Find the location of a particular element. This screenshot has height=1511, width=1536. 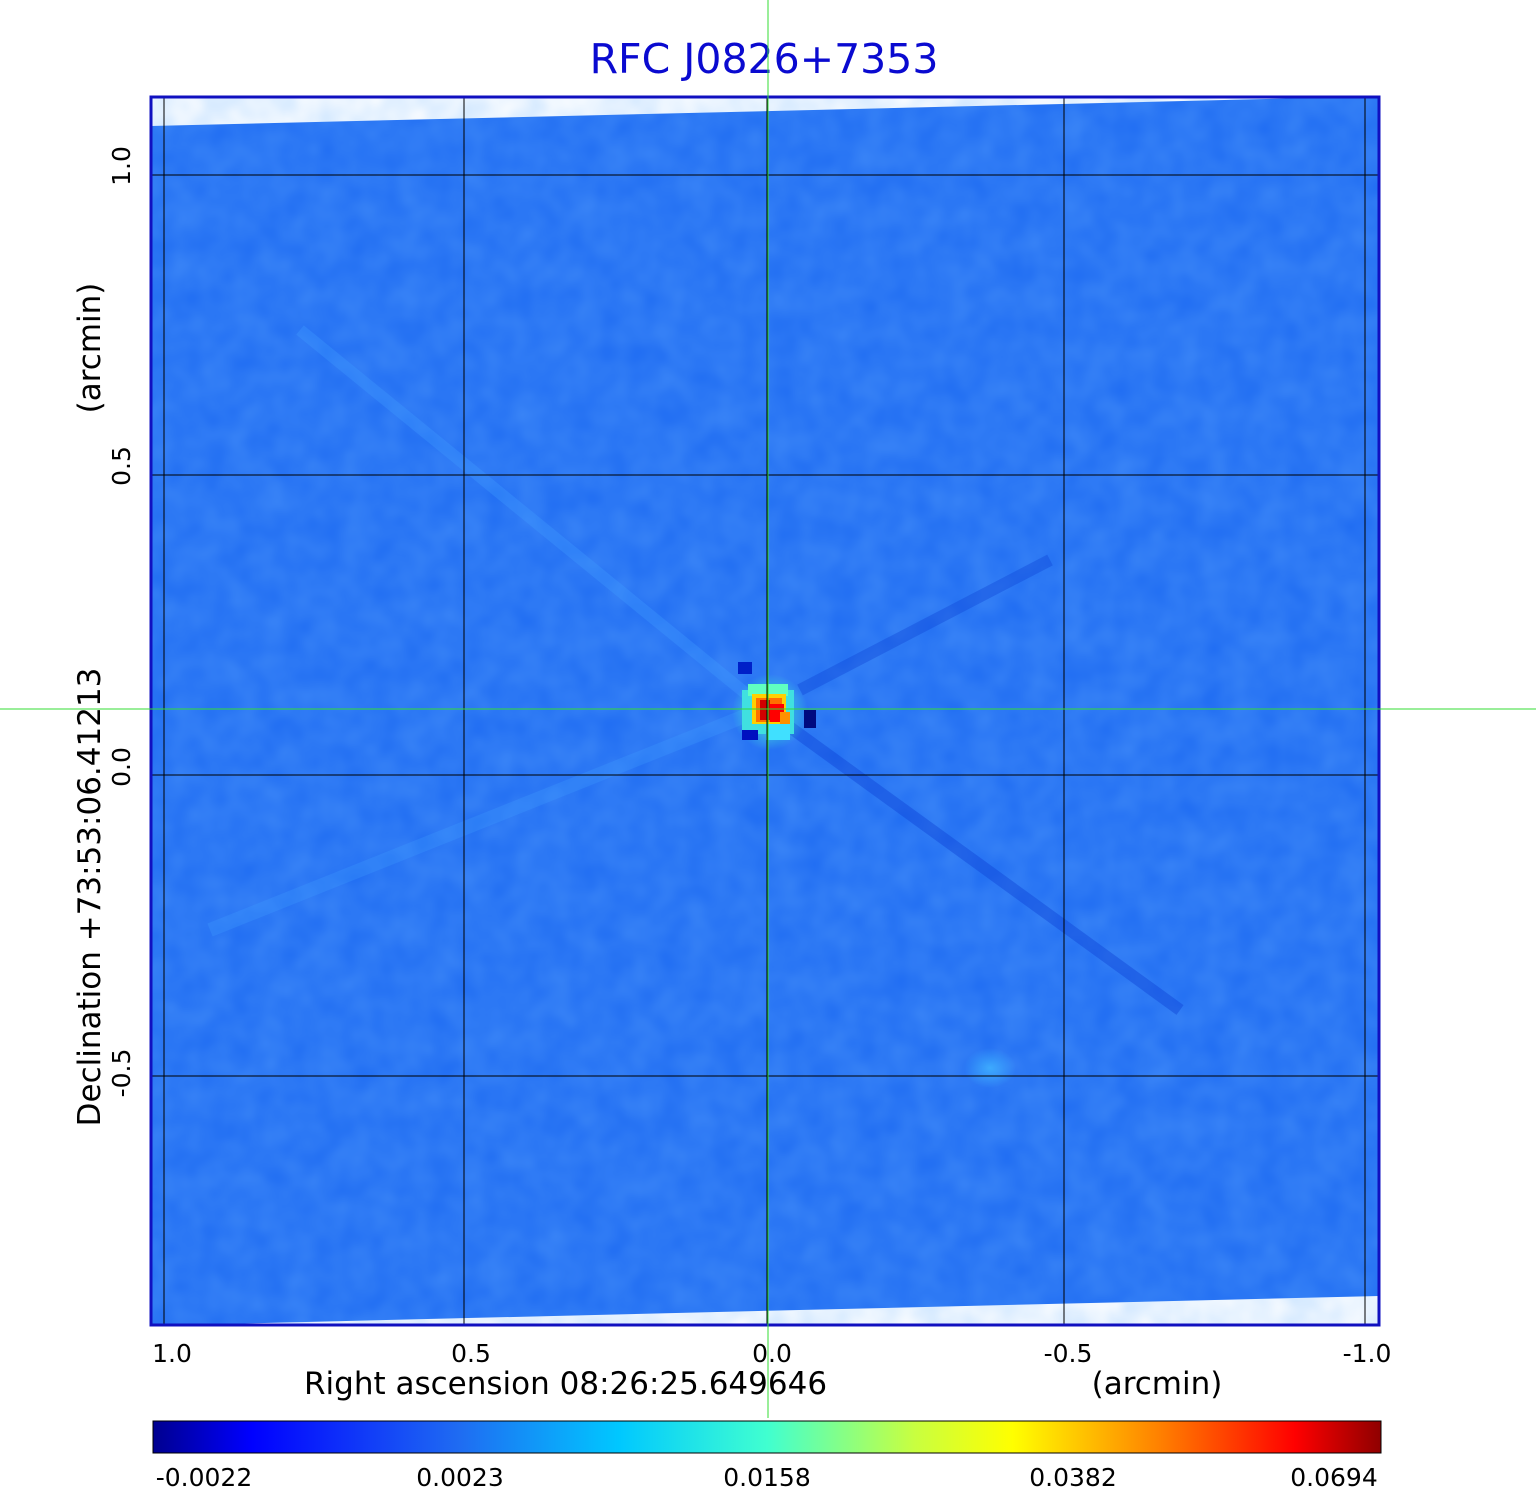

y-axis-unit: (arcmin) is located at coordinates (90, 348).